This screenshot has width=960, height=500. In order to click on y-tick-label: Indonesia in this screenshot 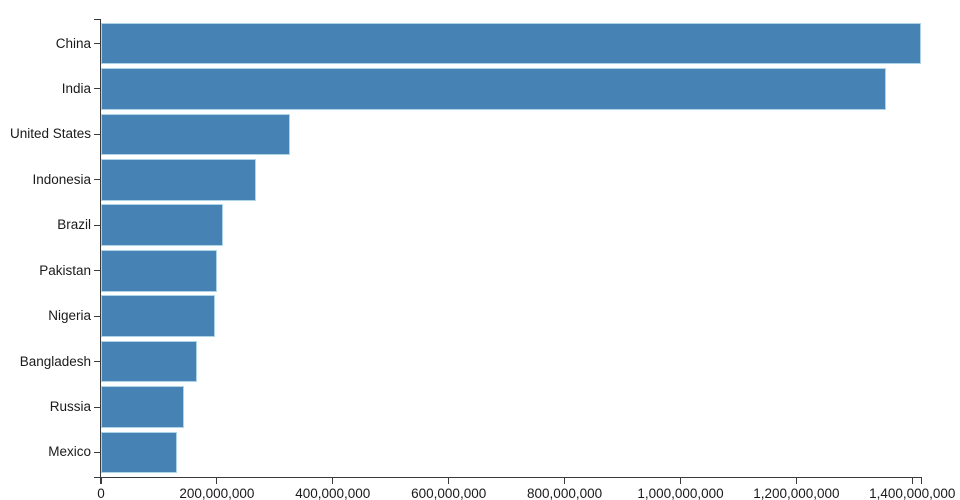, I will do `click(61, 179)`.